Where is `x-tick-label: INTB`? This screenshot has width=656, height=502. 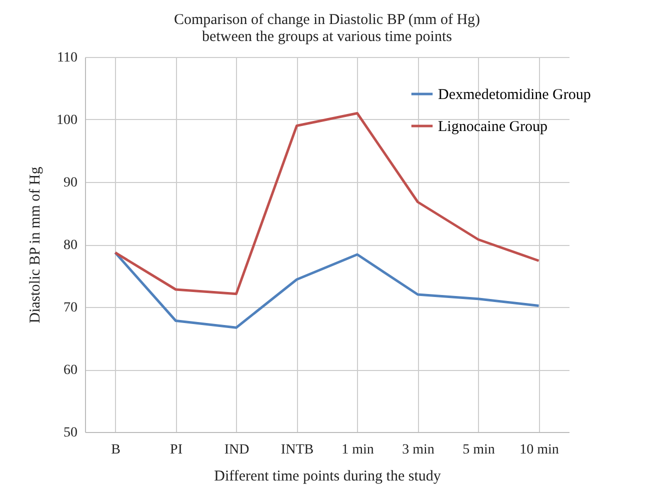
x-tick-label: INTB is located at coordinates (297, 450).